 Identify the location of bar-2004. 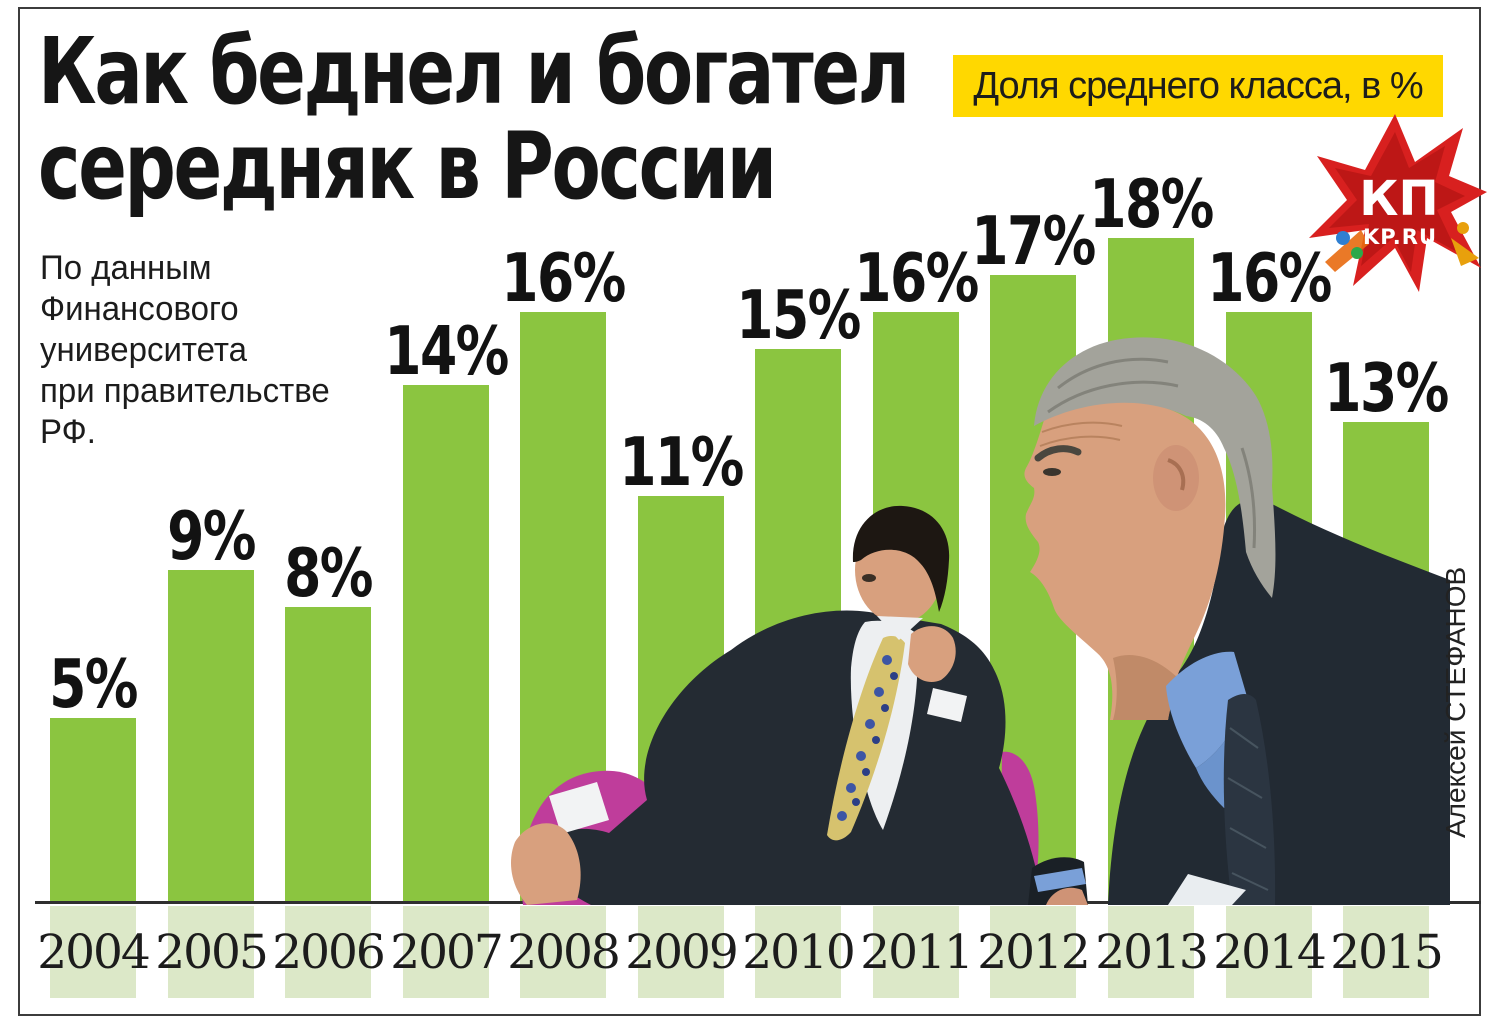
(93, 810).